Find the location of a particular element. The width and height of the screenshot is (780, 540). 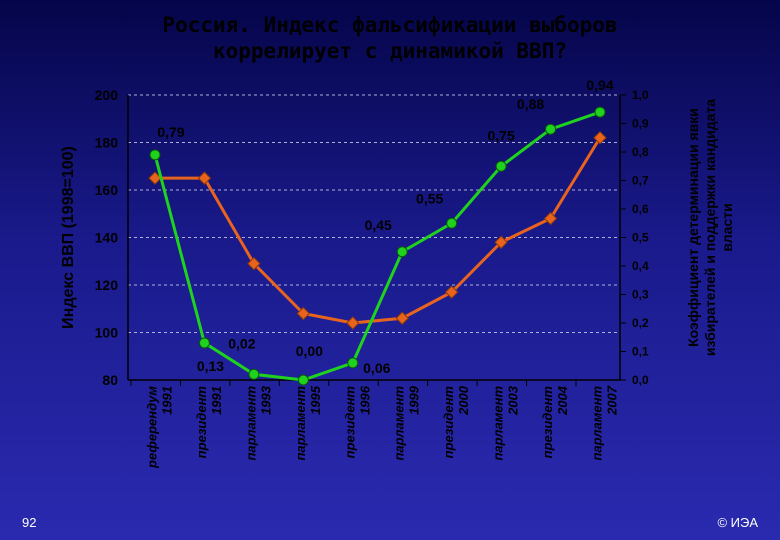

data-label: 0,13 is located at coordinates (210, 366).